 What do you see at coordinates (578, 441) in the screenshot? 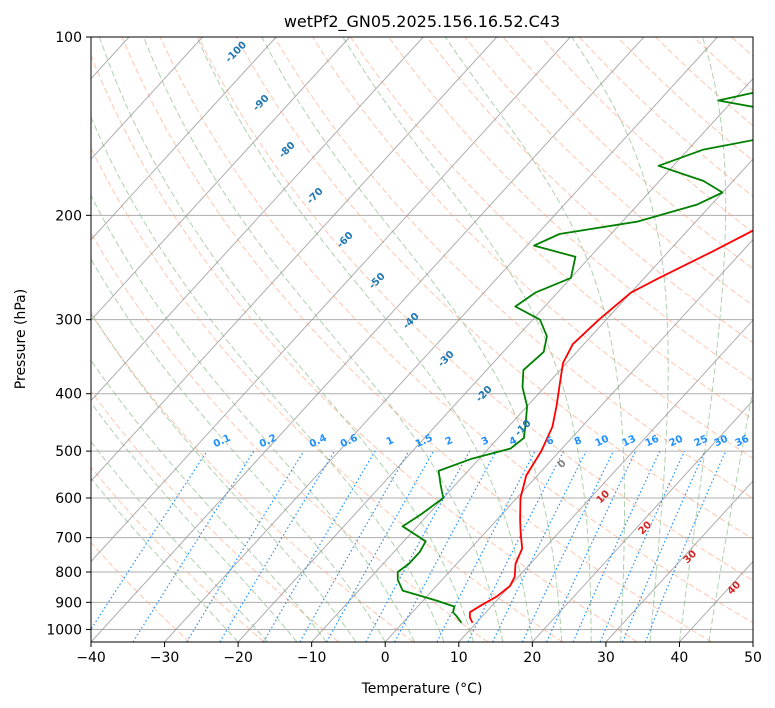
I see `mixing-ratio-label: 8` at bounding box center [578, 441].